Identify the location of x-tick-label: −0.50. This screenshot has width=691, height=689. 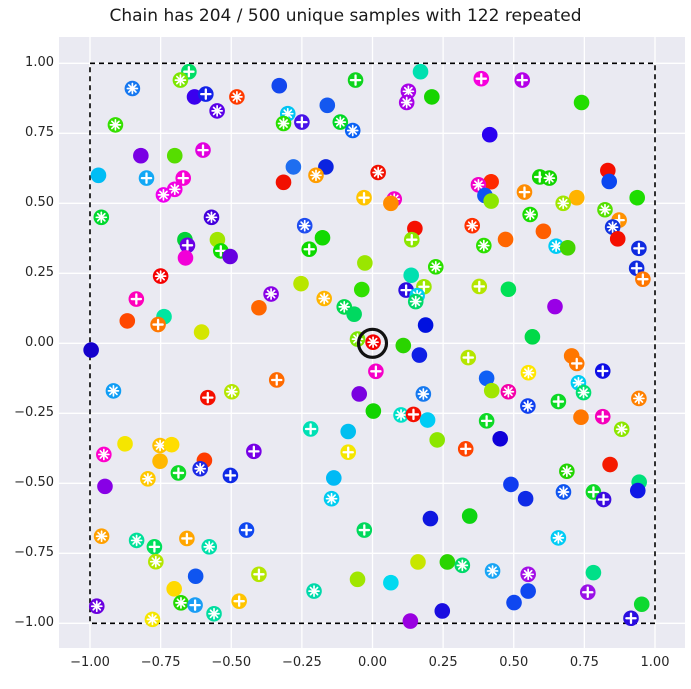
(231, 662).